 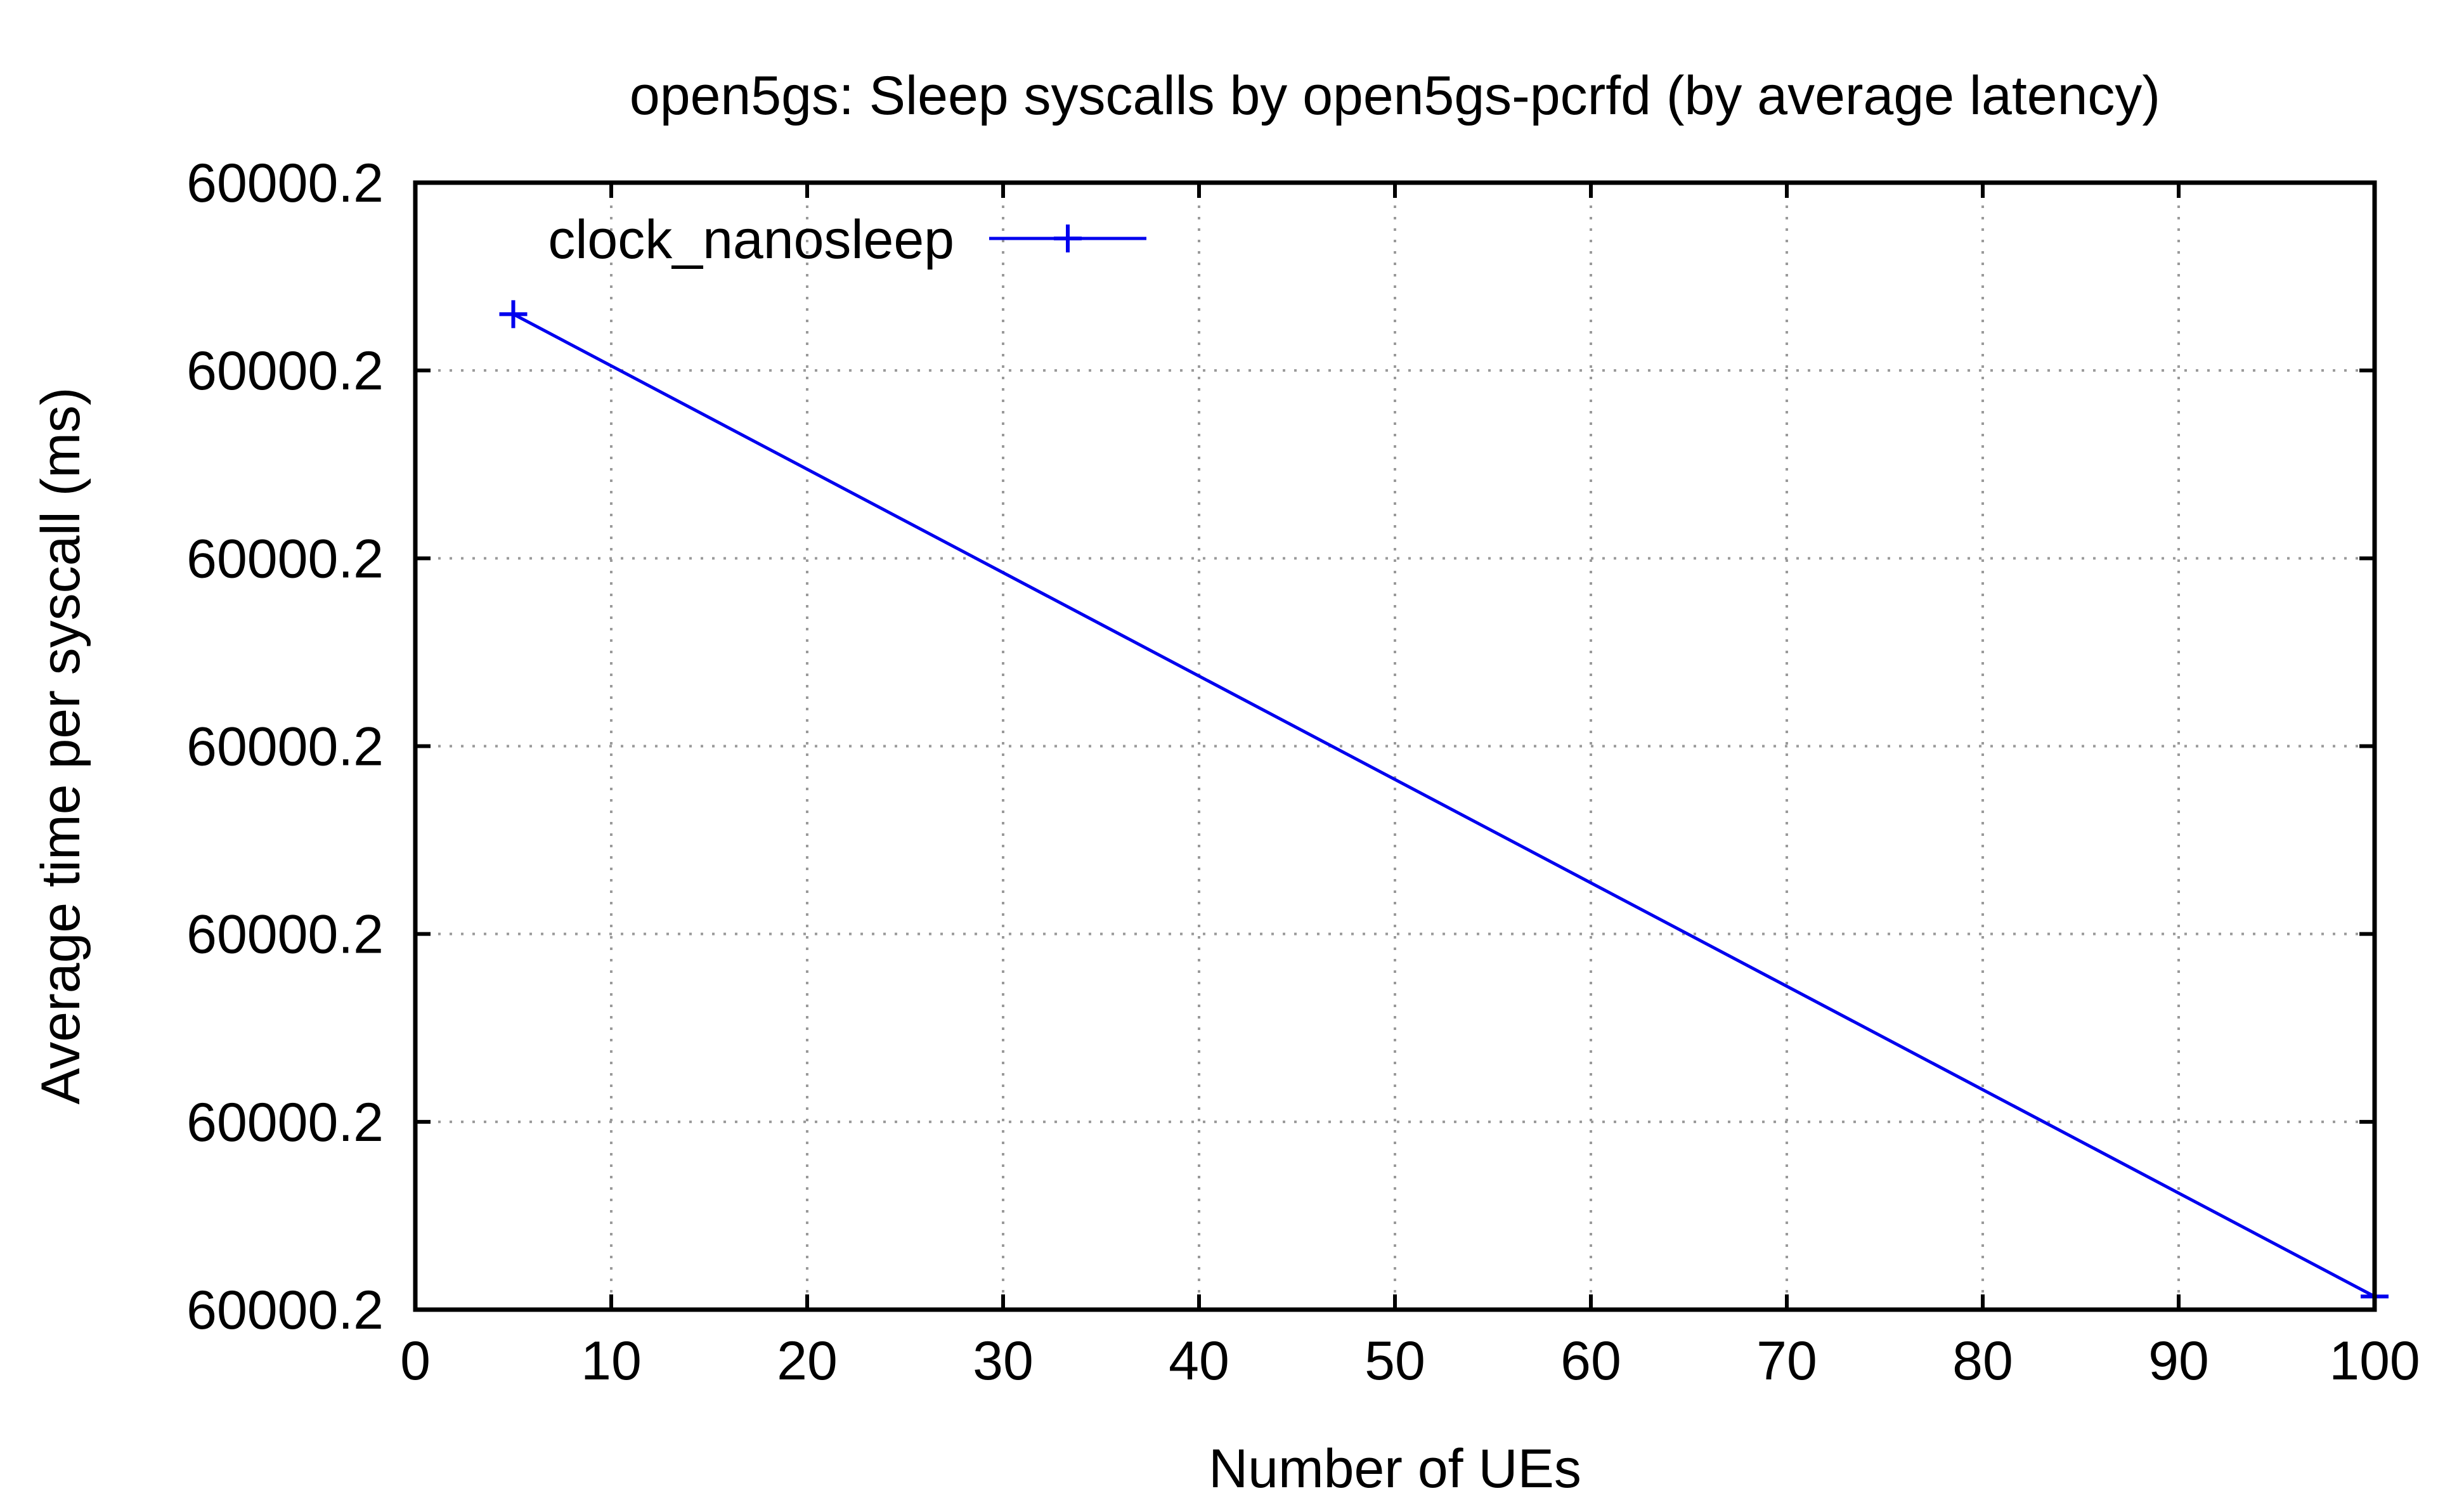 What do you see at coordinates (611, 1361) in the screenshot?
I see `x-tick-label: 10` at bounding box center [611, 1361].